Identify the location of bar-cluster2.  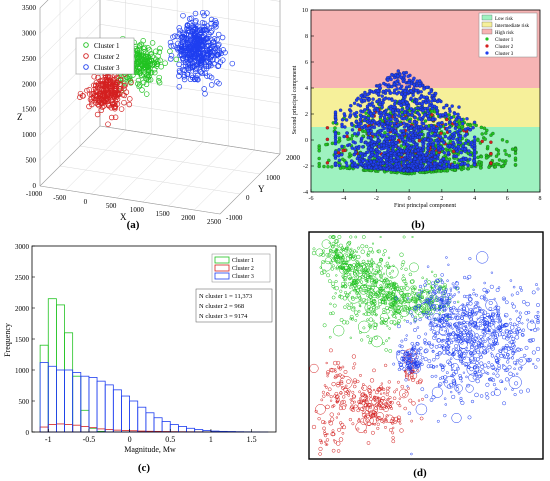
(44, 429).